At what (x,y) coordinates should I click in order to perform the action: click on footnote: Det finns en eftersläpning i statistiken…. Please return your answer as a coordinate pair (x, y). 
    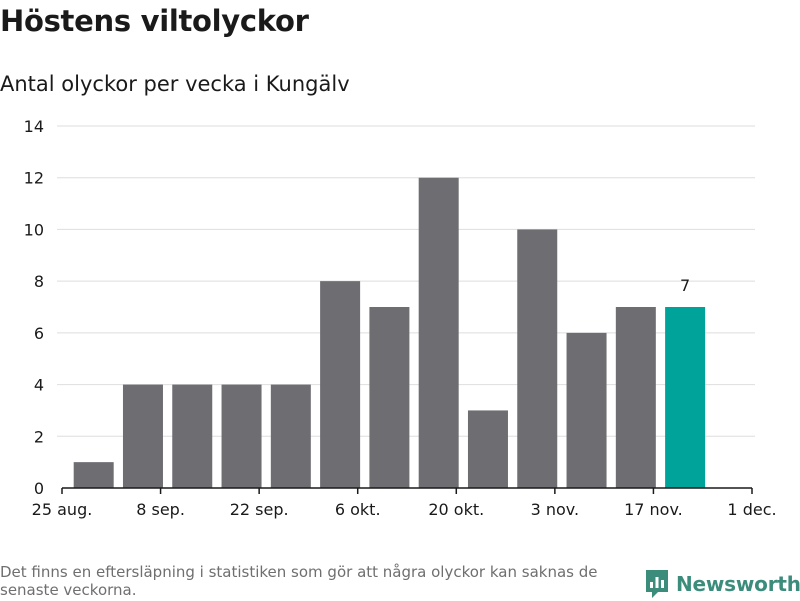
    Looking at the image, I should click on (299, 581).